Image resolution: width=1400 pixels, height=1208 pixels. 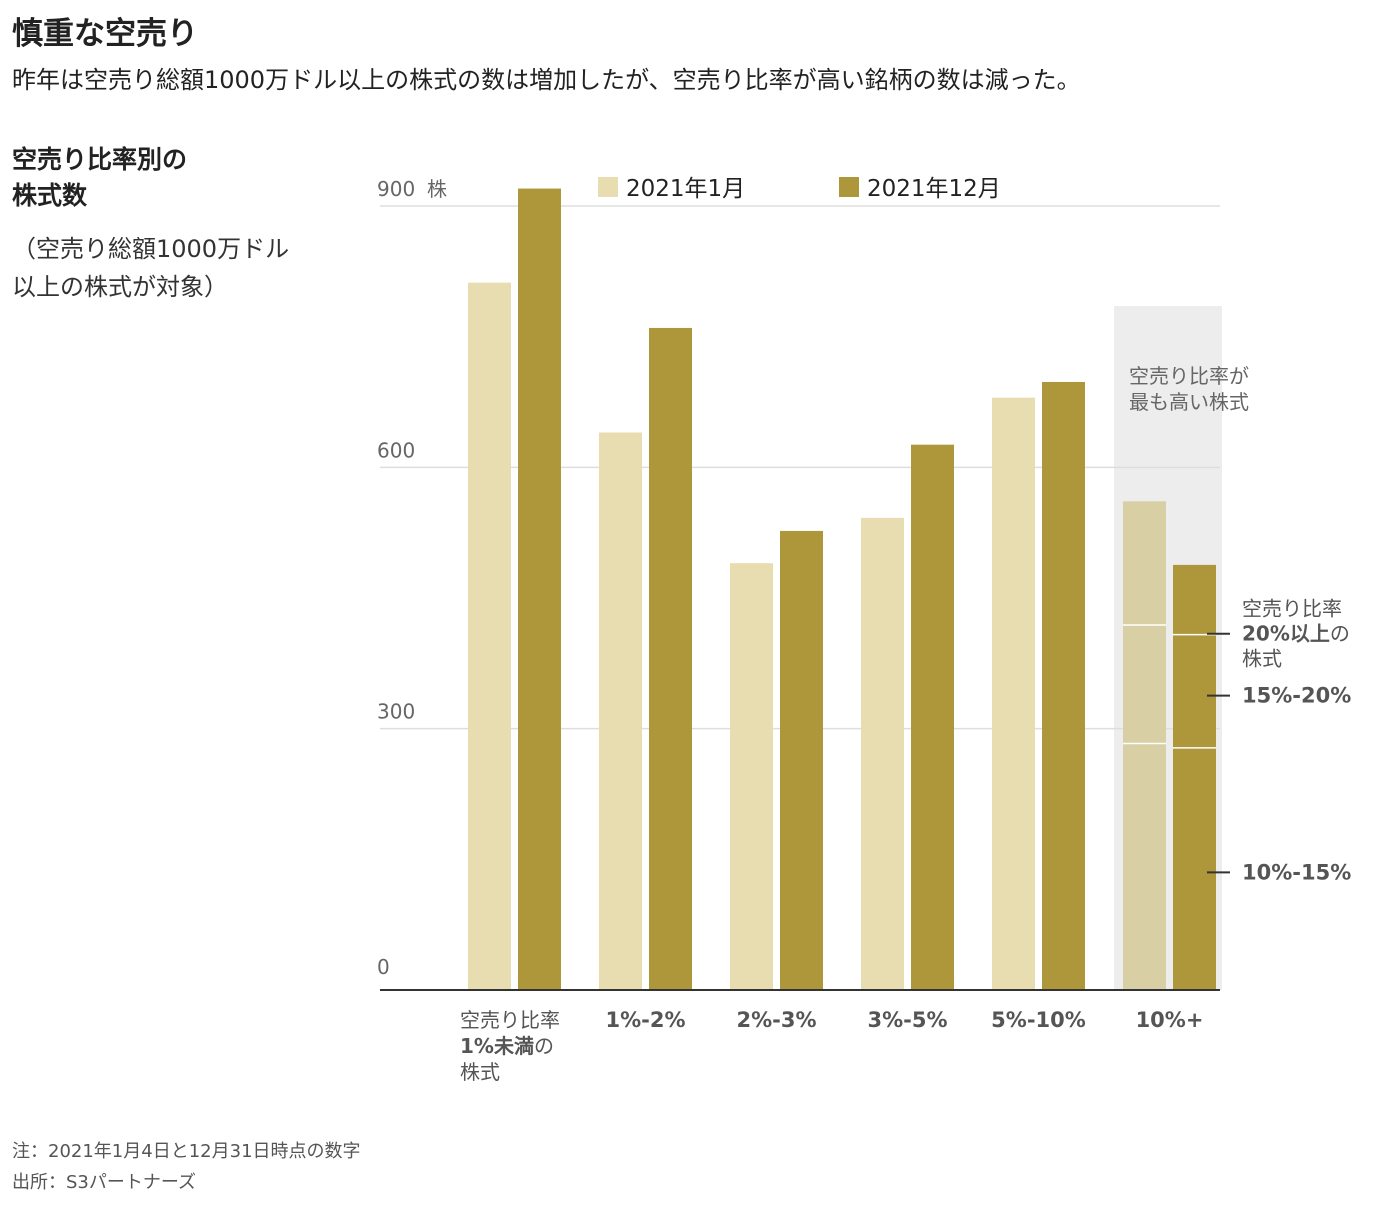 I want to click on highlight-label-line1: 空売り比率が, so click(x=1189, y=376).